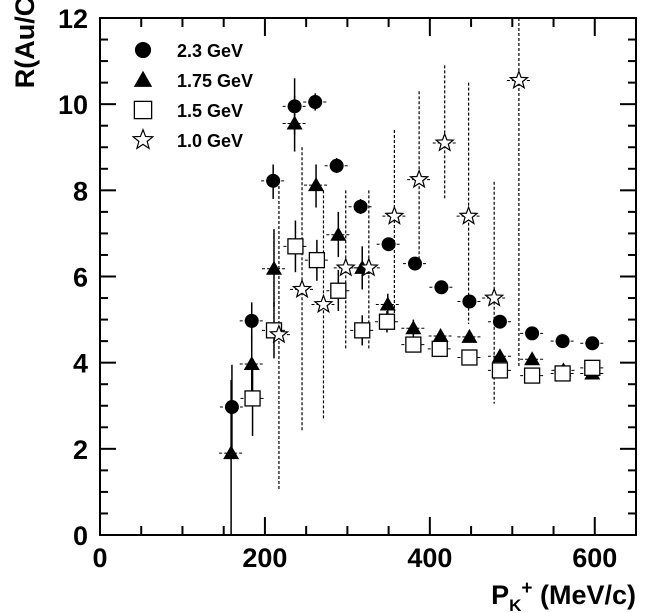 This screenshot has width=661, height=613. I want to click on y-tick-label: 2, so click(80, 450).